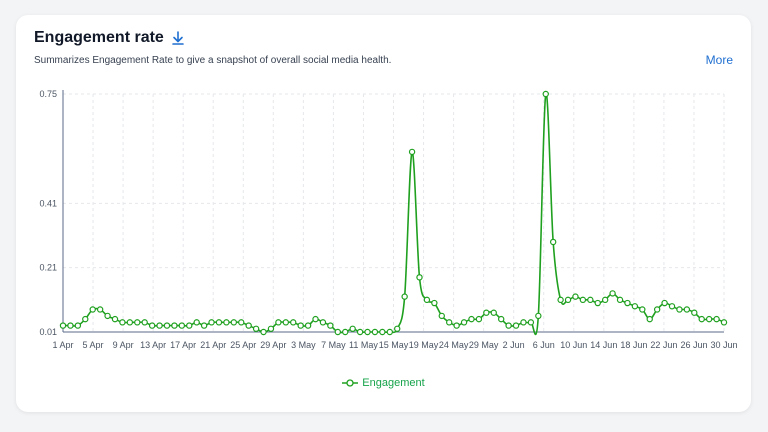 The image size is (768, 432). What do you see at coordinates (123, 345) in the screenshot?
I see `x-tick-label: 9 Apr` at bounding box center [123, 345].